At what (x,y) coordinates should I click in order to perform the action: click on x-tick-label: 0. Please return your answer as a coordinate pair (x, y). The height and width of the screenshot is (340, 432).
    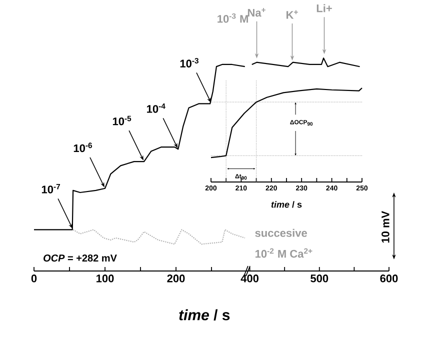
    Looking at the image, I should click on (34, 278).